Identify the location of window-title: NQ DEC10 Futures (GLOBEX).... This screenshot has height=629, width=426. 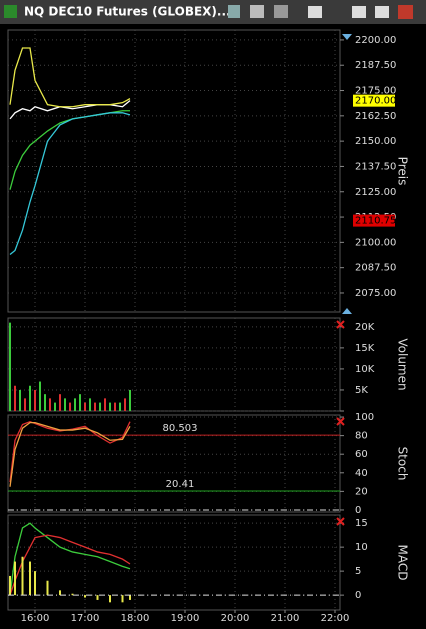
(127, 12).